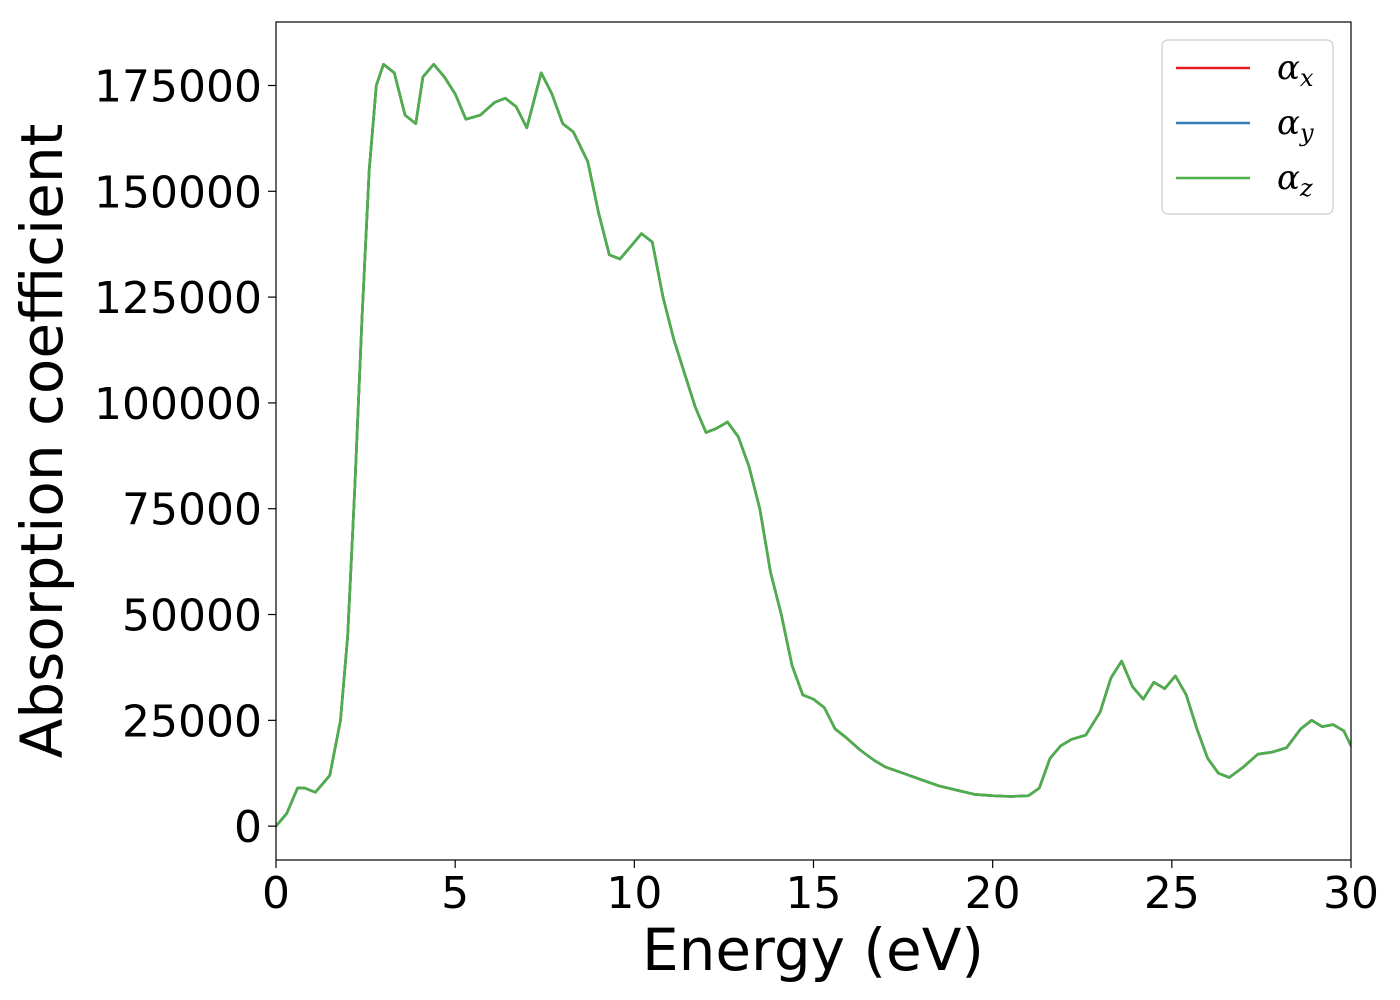  Describe the element at coordinates (248, 827) in the screenshot. I see `y-tick-label: 0` at that location.